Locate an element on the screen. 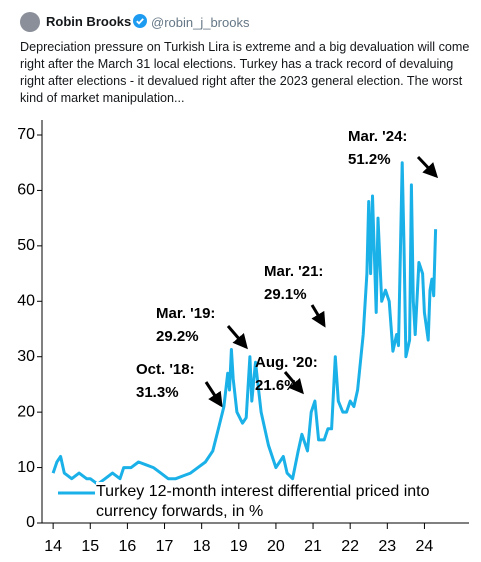 Image resolution: width=481 pixels, height=562 pixels. x-tick-label: 22 is located at coordinates (350, 546).